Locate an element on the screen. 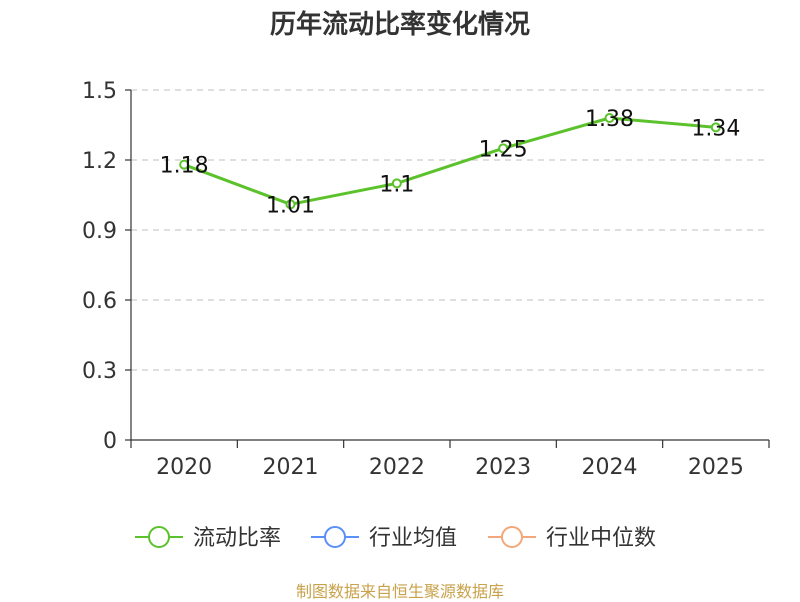  x-tick-label: 2025 is located at coordinates (716, 467).